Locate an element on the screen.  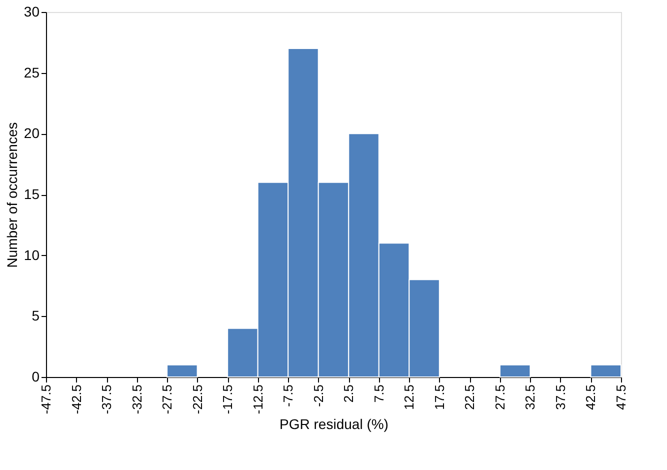
x-tick-label: -42.5 is located at coordinates (76, 399).